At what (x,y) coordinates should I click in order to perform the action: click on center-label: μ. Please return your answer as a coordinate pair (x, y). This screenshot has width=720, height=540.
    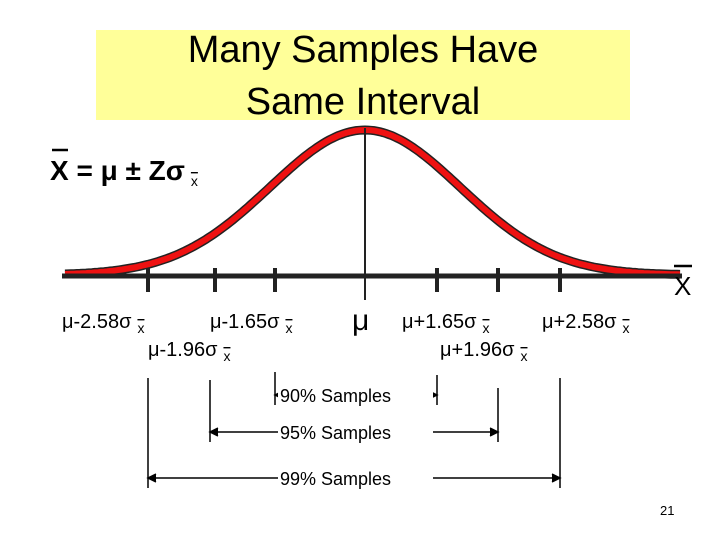
    Looking at the image, I should click on (360, 320).